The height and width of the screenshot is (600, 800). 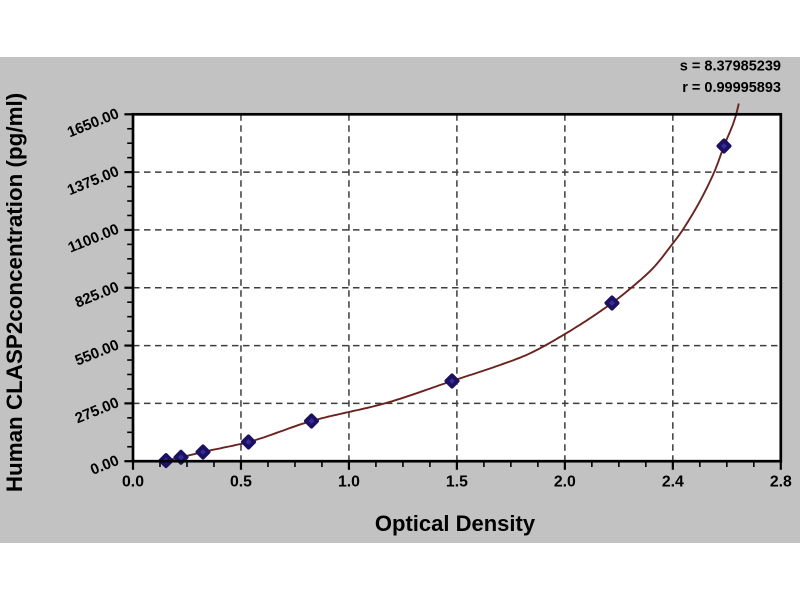 I want to click on svg-text: s = 8.37985239, so click(x=730, y=66).